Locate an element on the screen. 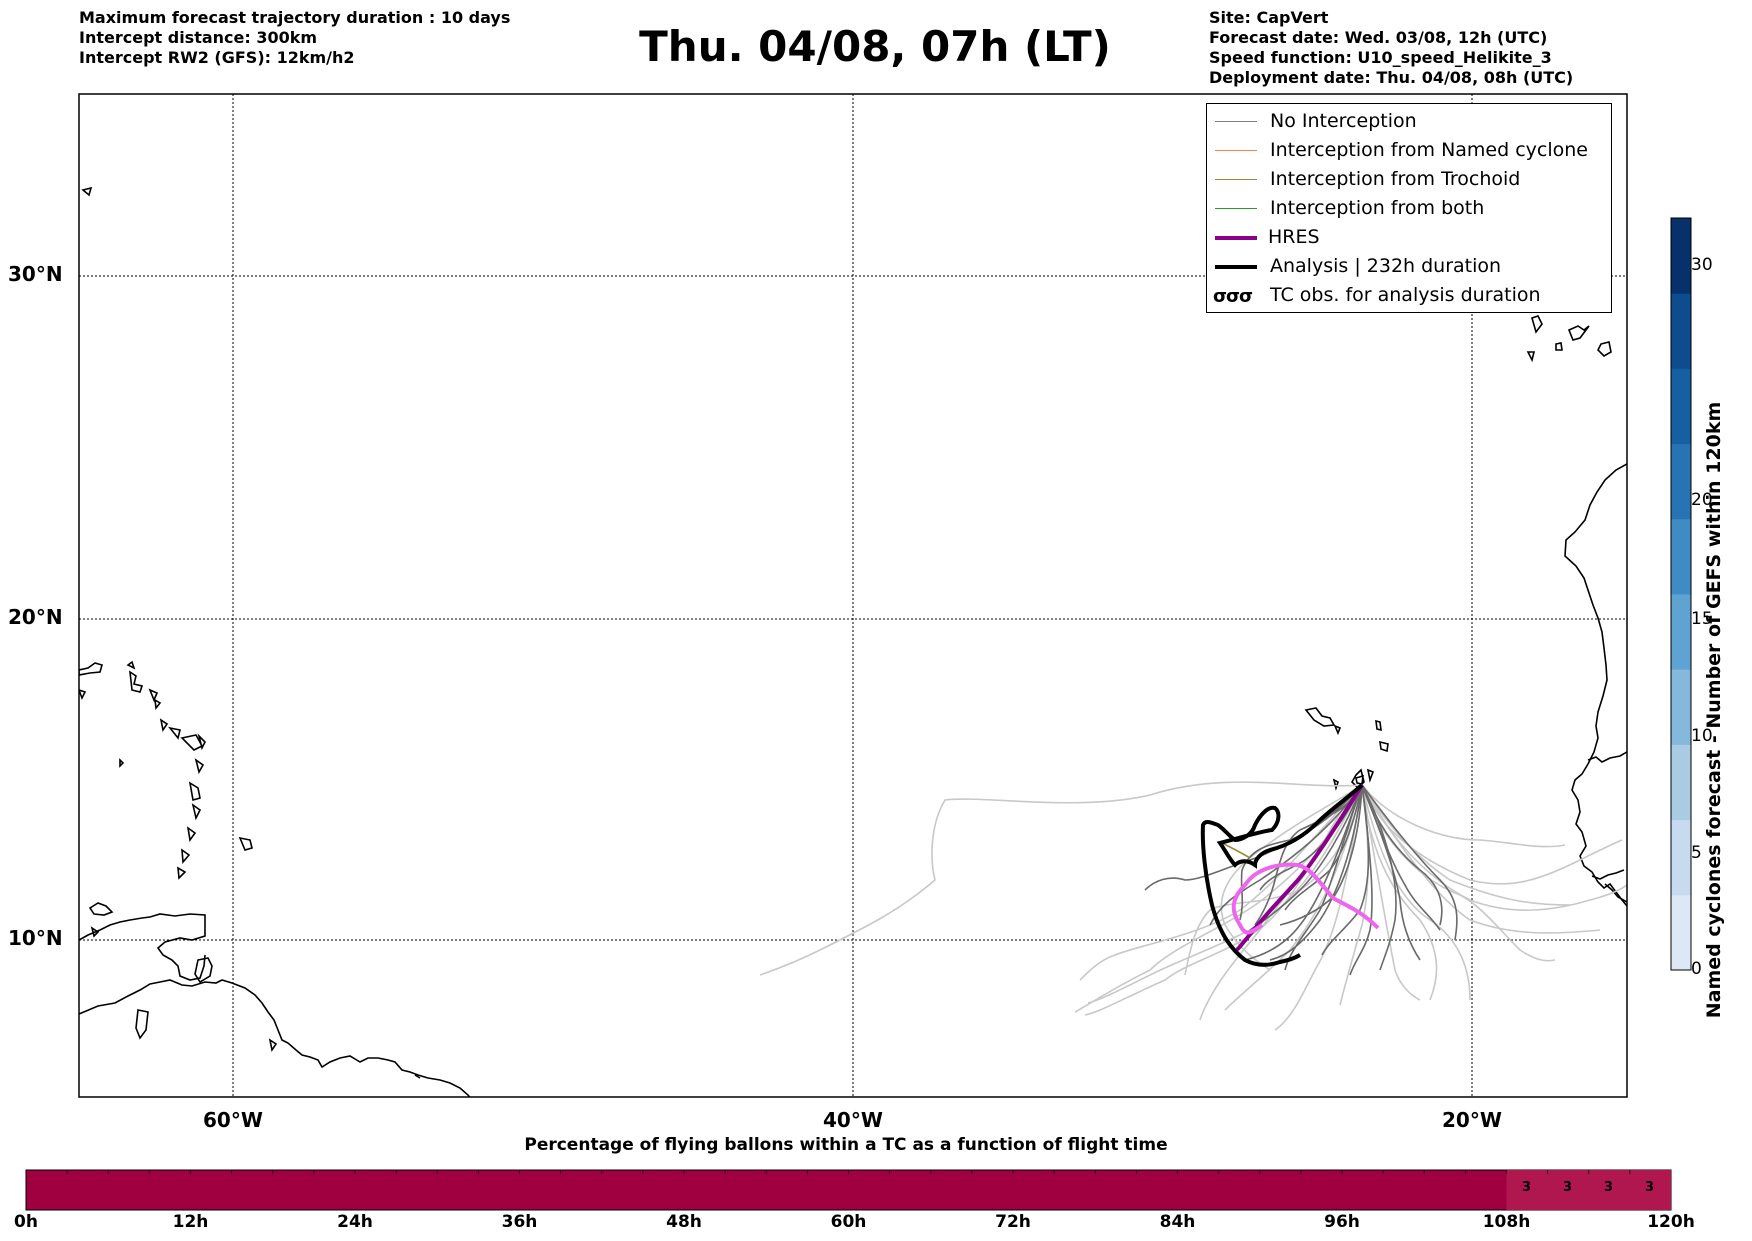  south-america-coast is located at coordinates (275, 1038).